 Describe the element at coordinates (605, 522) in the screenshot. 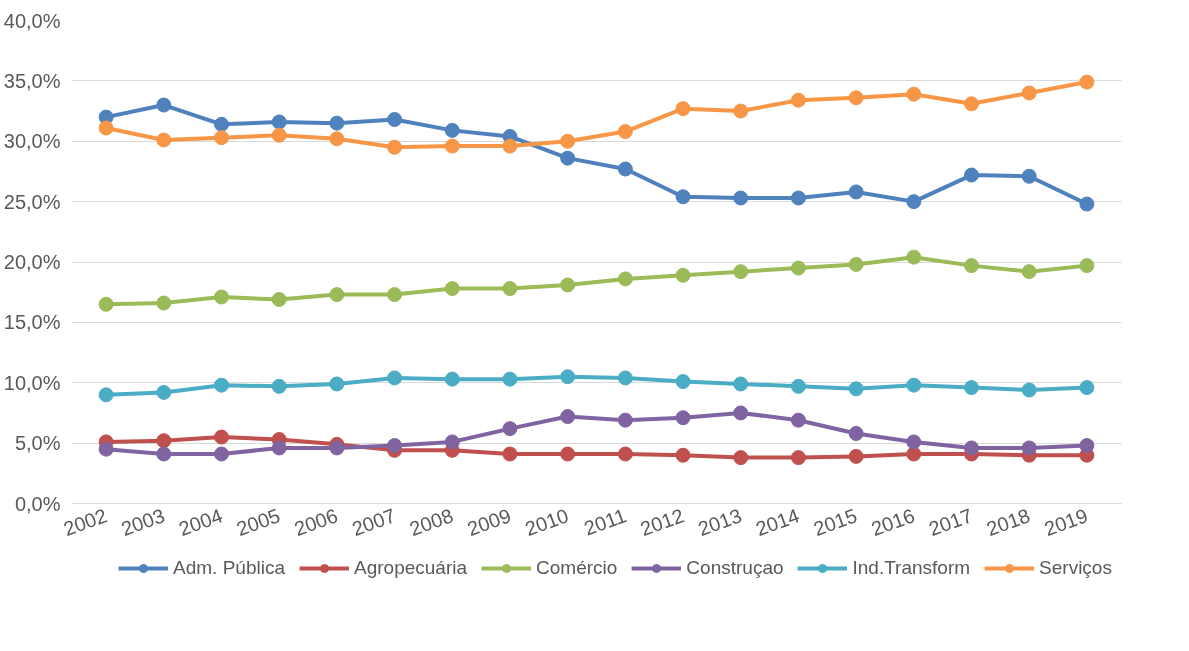

I see `x-tick-label: 2011` at that location.